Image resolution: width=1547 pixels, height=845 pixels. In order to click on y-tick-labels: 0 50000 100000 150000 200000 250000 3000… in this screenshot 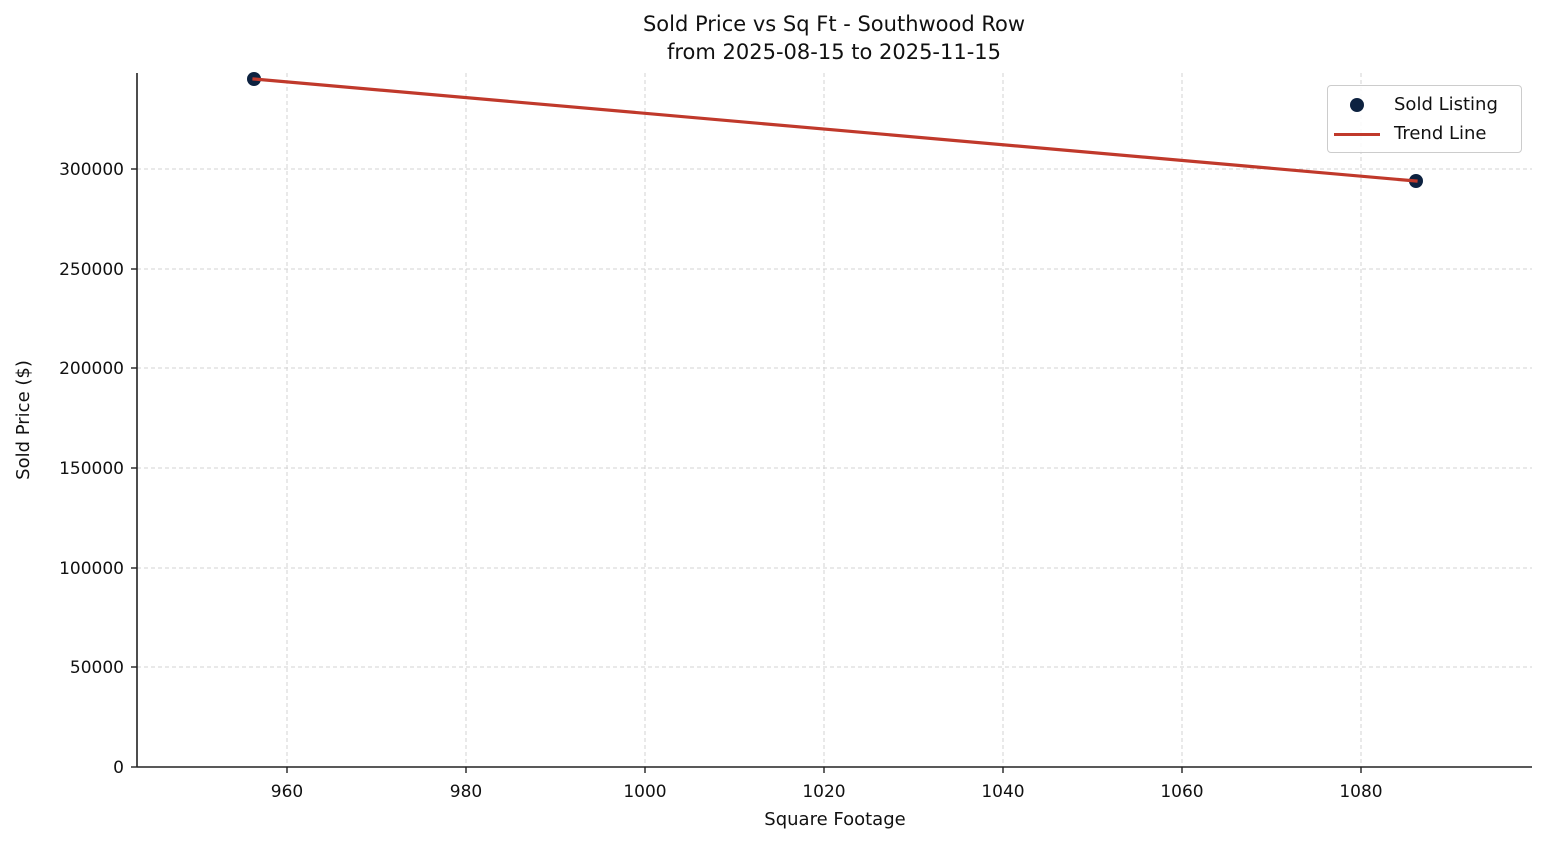, I will do `click(91, 469)`.